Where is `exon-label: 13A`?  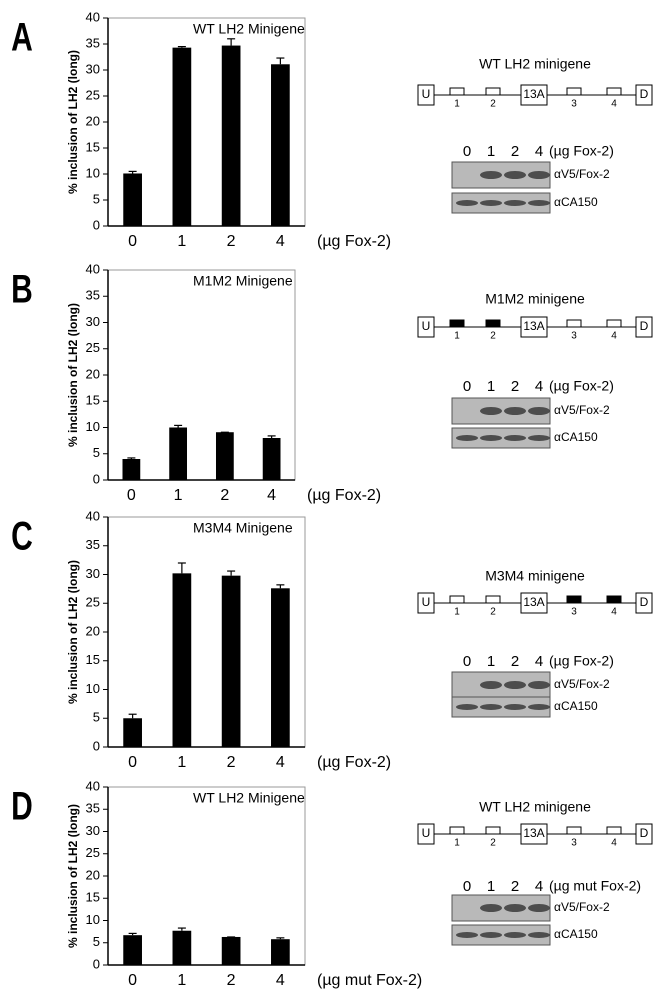
exon-label: 13A is located at coordinates (533, 602).